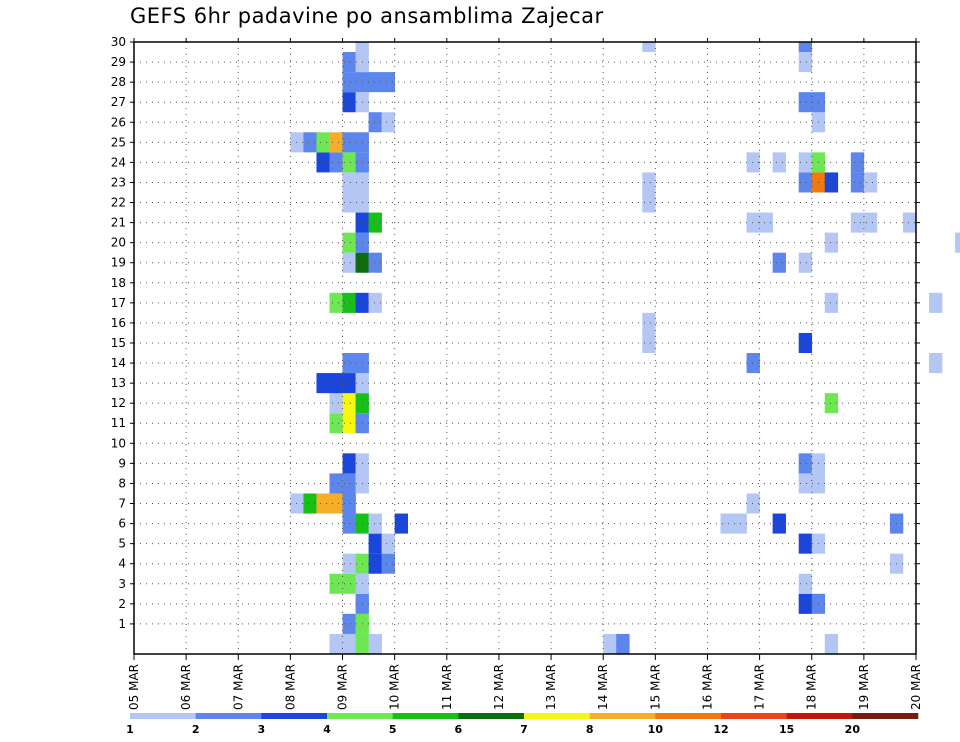 This screenshot has height=742, width=960. Describe the element at coordinates (395, 687) in the screenshot. I see `x-tick-label: 10 MAR` at that location.